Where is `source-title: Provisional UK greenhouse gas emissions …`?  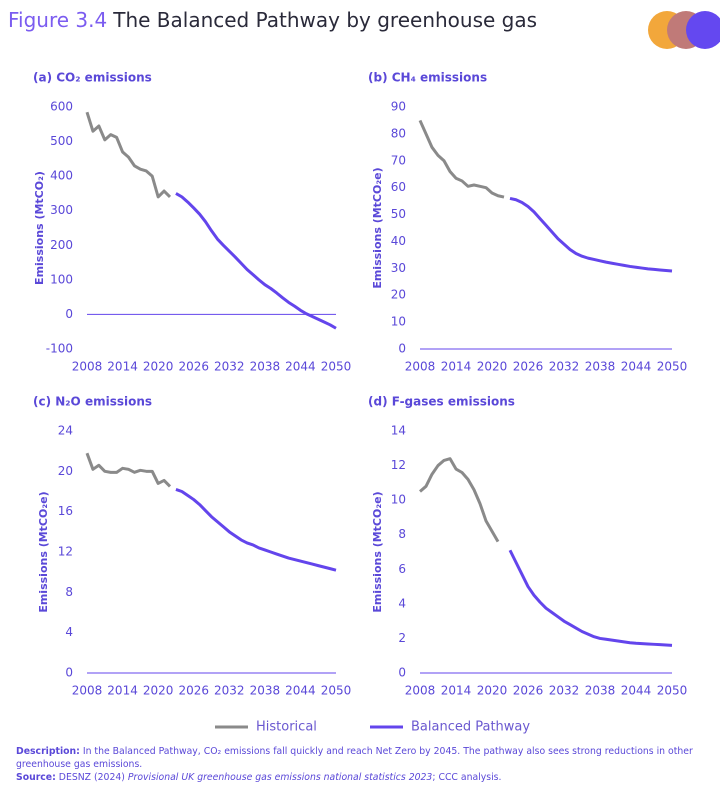 source-title: Provisional UK greenhouse gas emissions … is located at coordinates (280, 777).